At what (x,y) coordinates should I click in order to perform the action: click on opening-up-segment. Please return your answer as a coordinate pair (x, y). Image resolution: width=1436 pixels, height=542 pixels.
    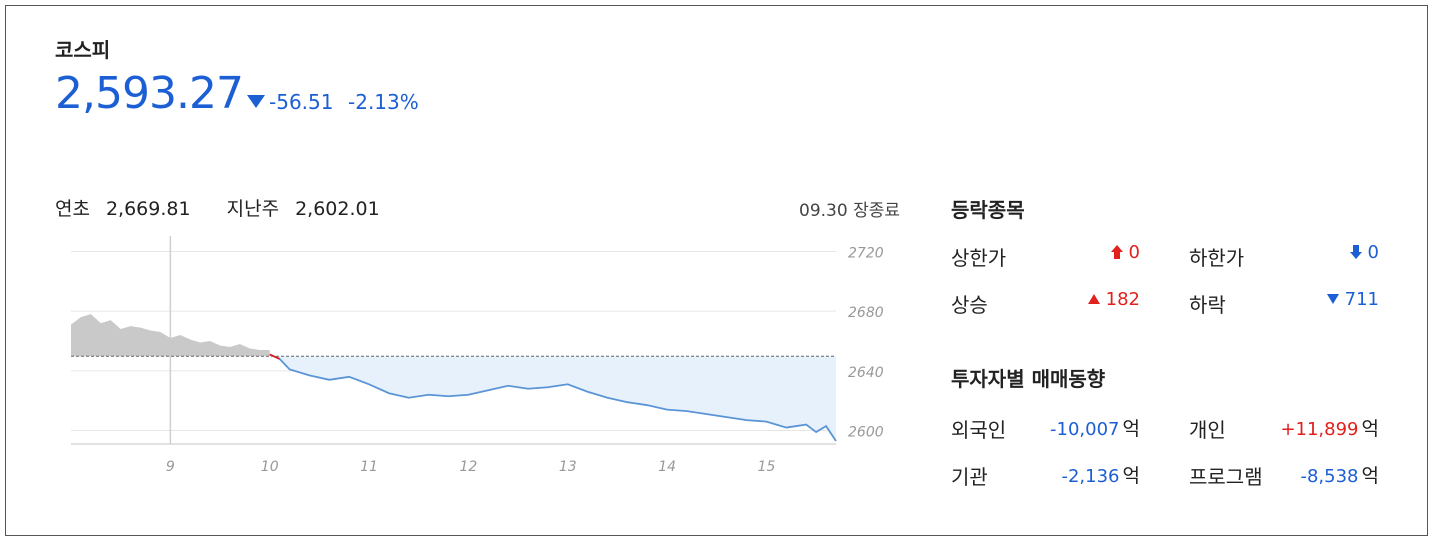
    Looking at the image, I should click on (275, 356).